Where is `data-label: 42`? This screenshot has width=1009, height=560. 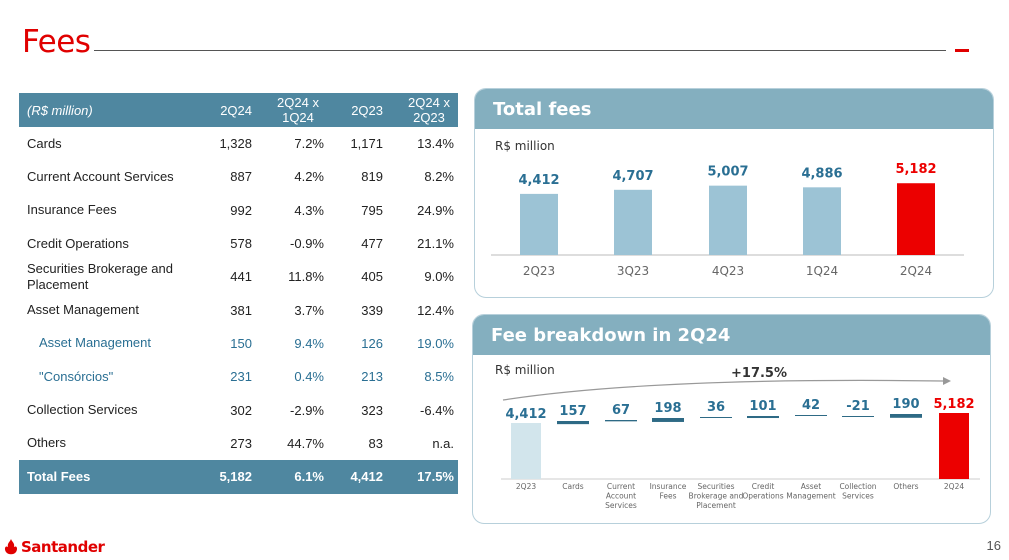
data-label: 42 is located at coordinates (811, 405).